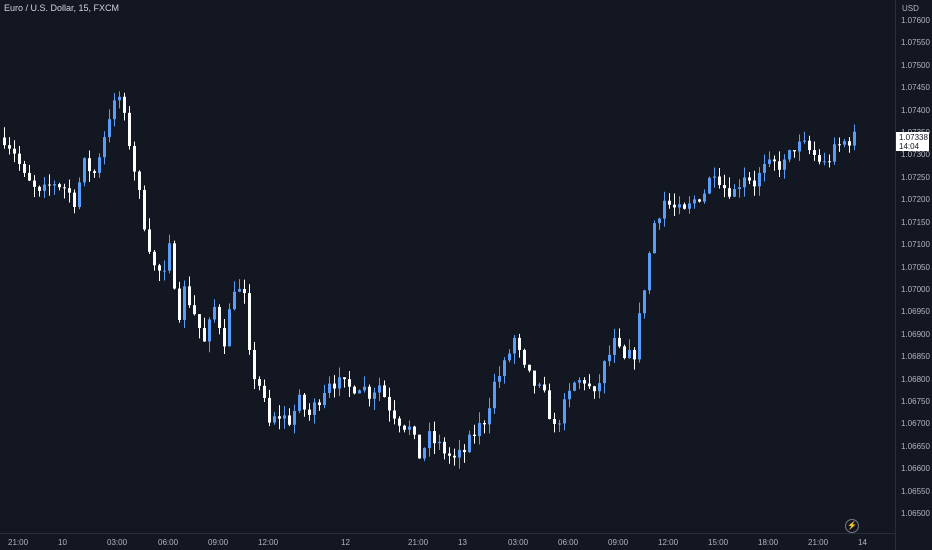 The width and height of the screenshot is (932, 550). I want to click on time-tick-label: 12:00, so click(268, 542).